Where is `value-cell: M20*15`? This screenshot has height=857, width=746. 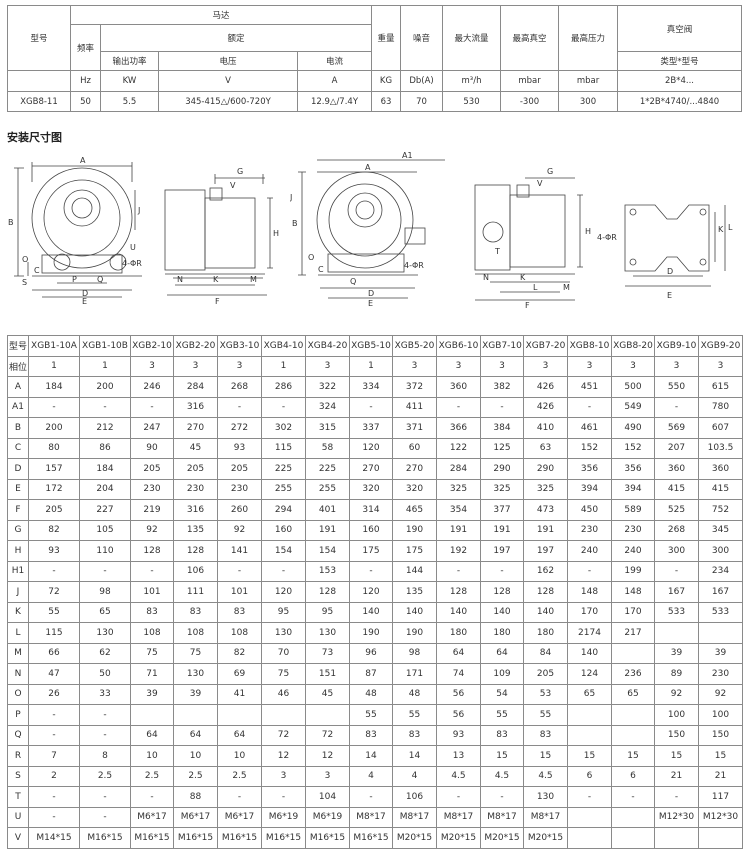
value-cell: M20*15 is located at coordinates (458, 838).